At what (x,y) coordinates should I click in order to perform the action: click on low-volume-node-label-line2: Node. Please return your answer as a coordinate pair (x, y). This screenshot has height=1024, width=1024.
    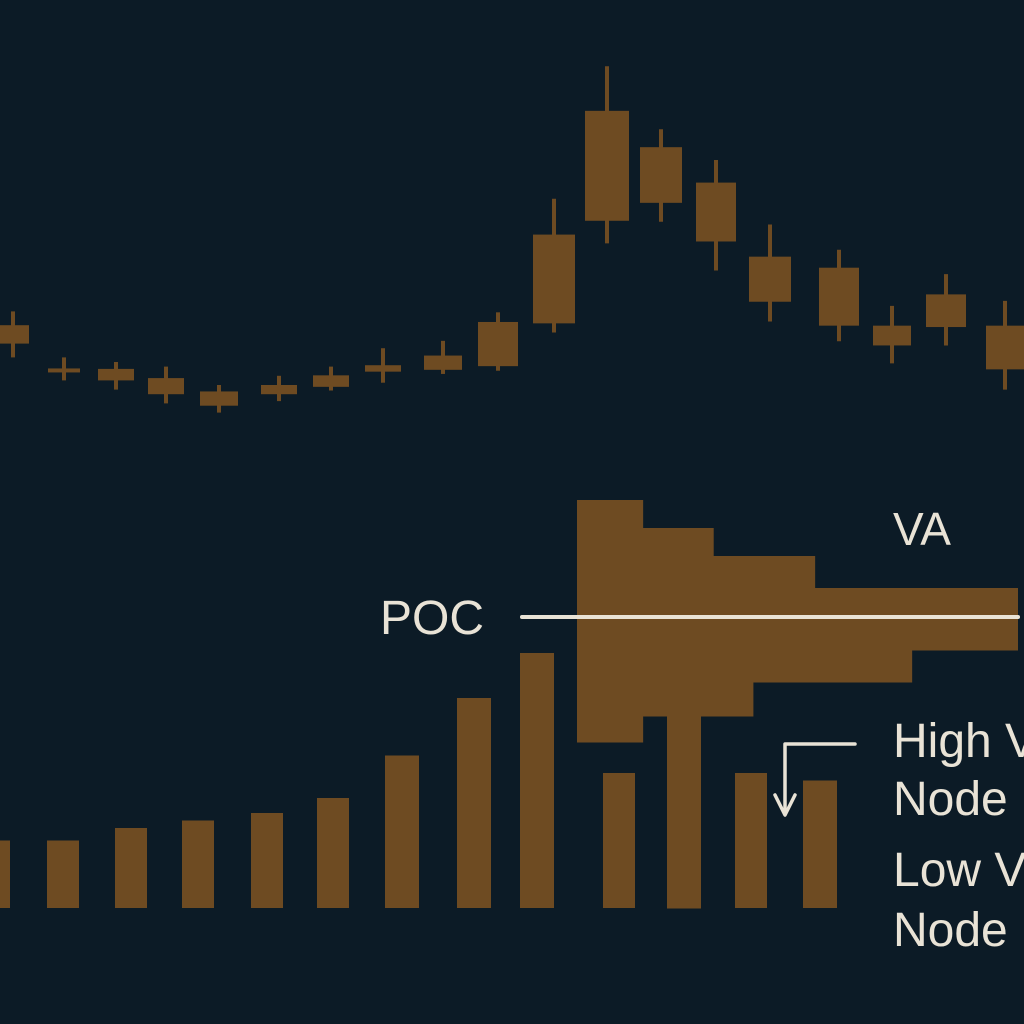
    Looking at the image, I should click on (950, 930).